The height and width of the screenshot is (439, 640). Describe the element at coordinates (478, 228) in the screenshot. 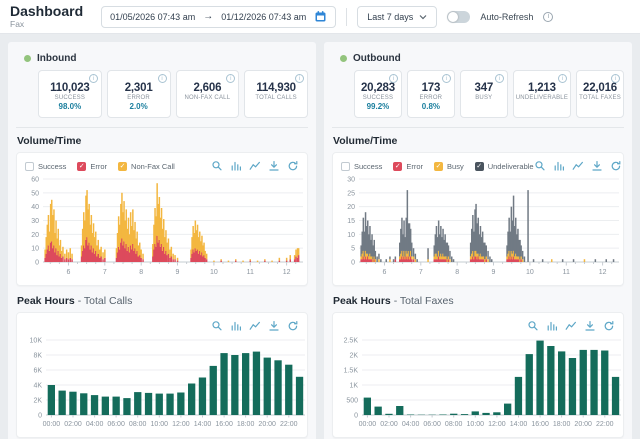

I see `outbound-volume-chart: 0 5 10 15 20 25 30 6 7 8 9 10 11 12` at that location.